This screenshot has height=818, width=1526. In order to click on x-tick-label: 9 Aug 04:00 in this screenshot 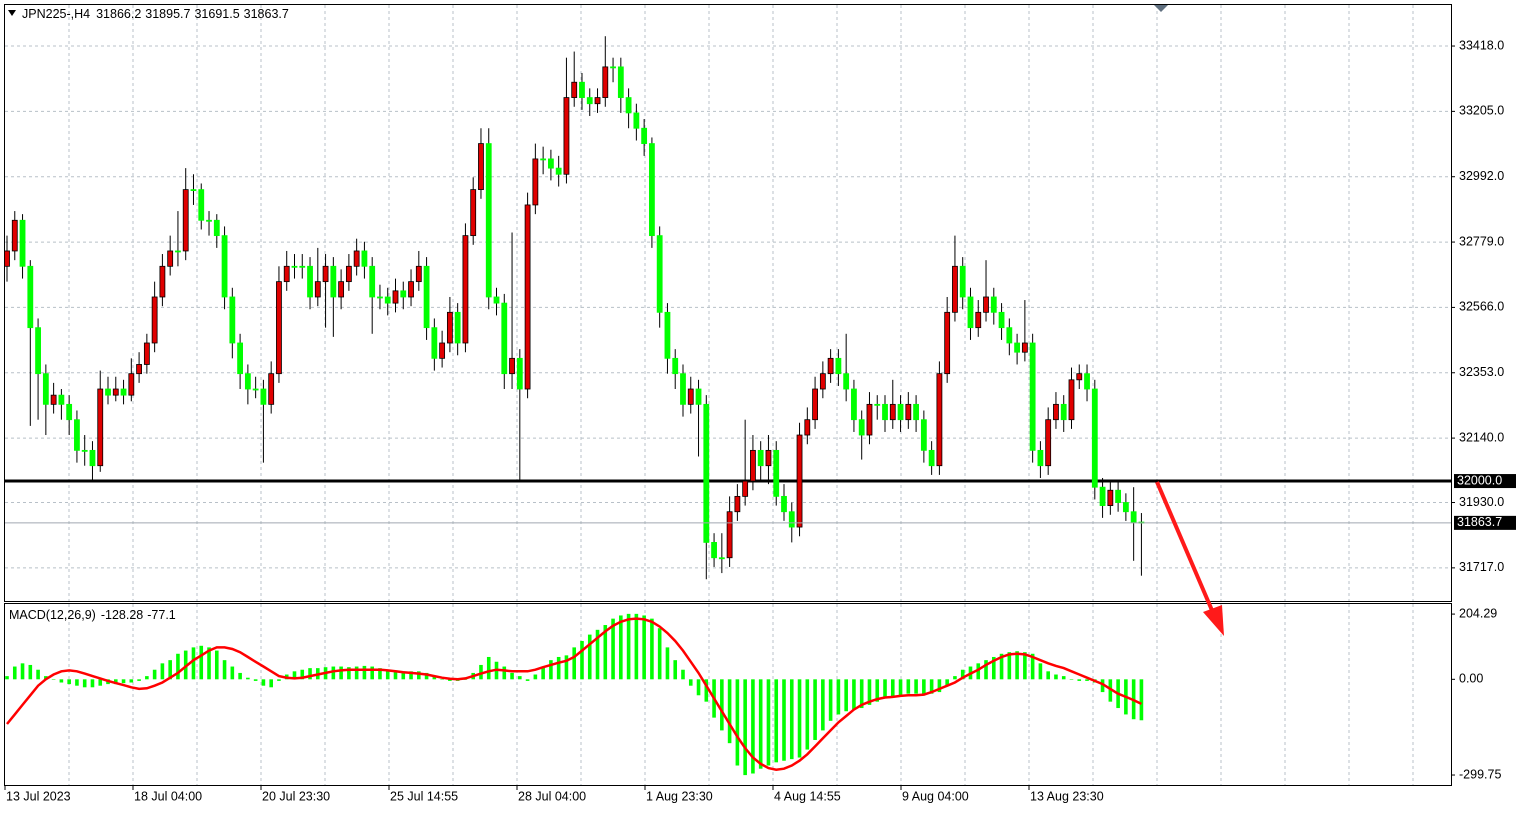, I will do `click(935, 796)`.